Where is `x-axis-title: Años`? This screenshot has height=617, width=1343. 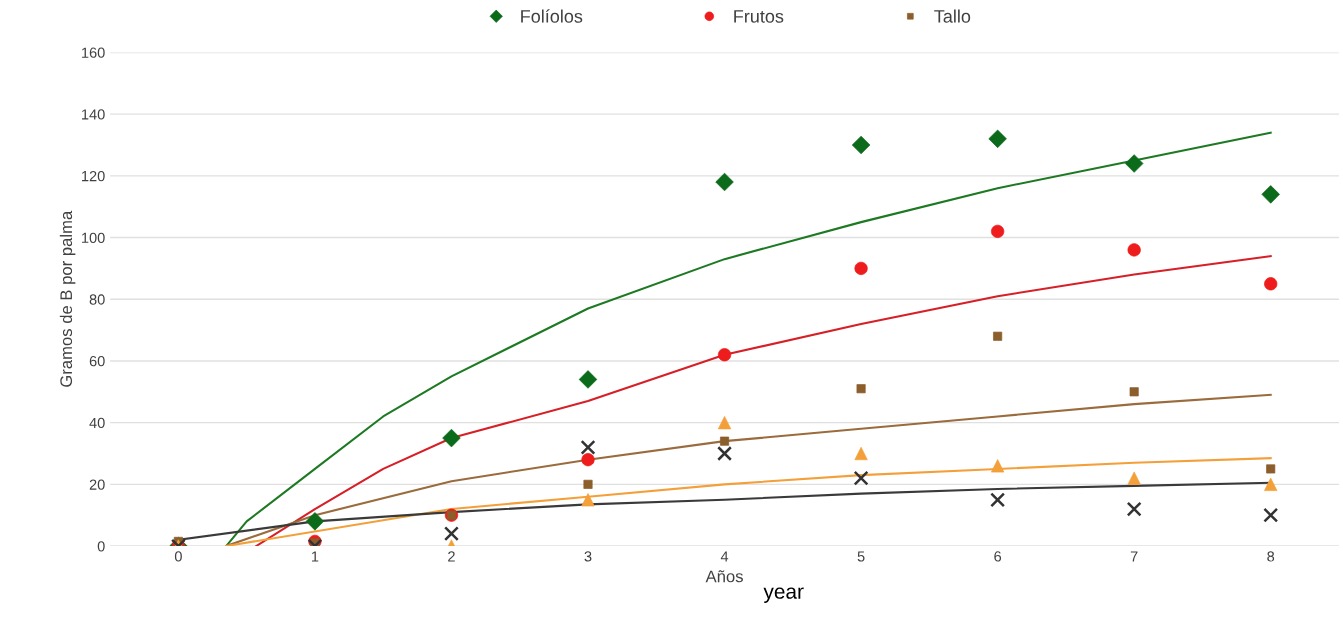 x-axis-title: Años is located at coordinates (724, 576).